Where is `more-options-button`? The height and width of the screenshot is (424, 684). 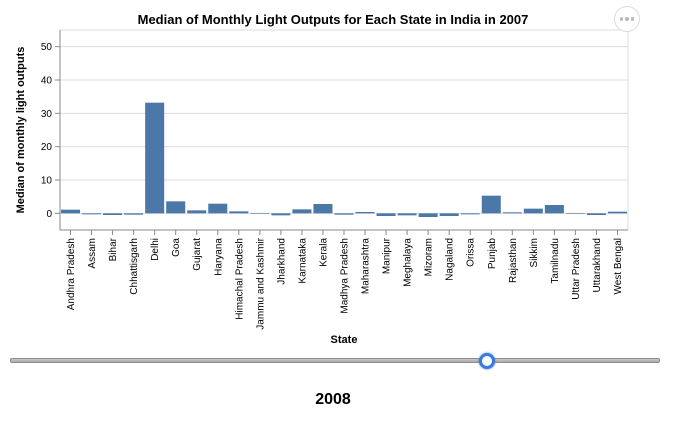 more-options-button is located at coordinates (627, 19).